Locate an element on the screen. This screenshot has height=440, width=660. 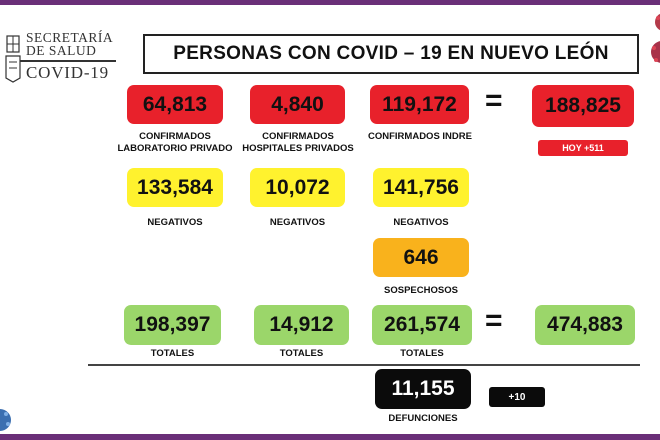
title-box: PERSONAS CON COVID – 19 EN NUEVO LEÓN is located at coordinates (391, 54).